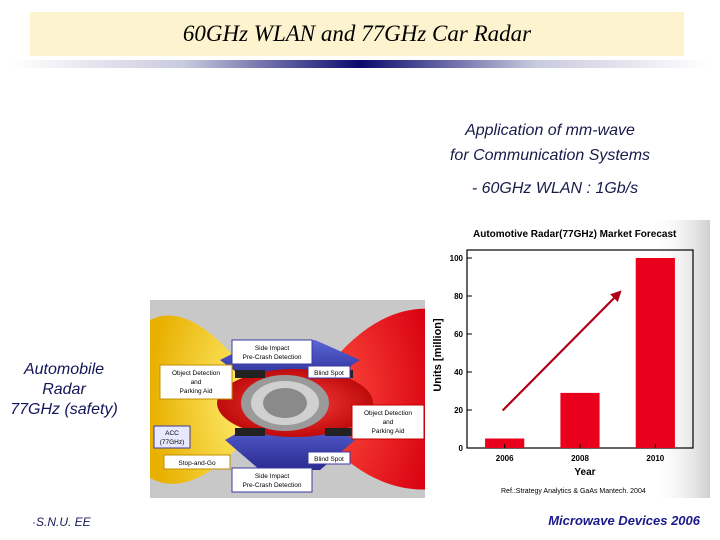 The width and height of the screenshot is (720, 540). I want to click on object-detection-left-box: Object Detection and Parking Aid, so click(196, 382).